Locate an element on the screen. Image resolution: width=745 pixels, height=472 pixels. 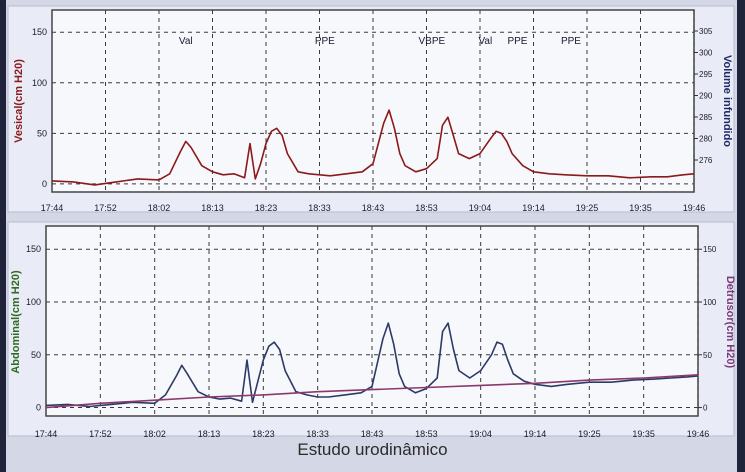
event-annotation: VBPE is located at coordinates (432, 41).